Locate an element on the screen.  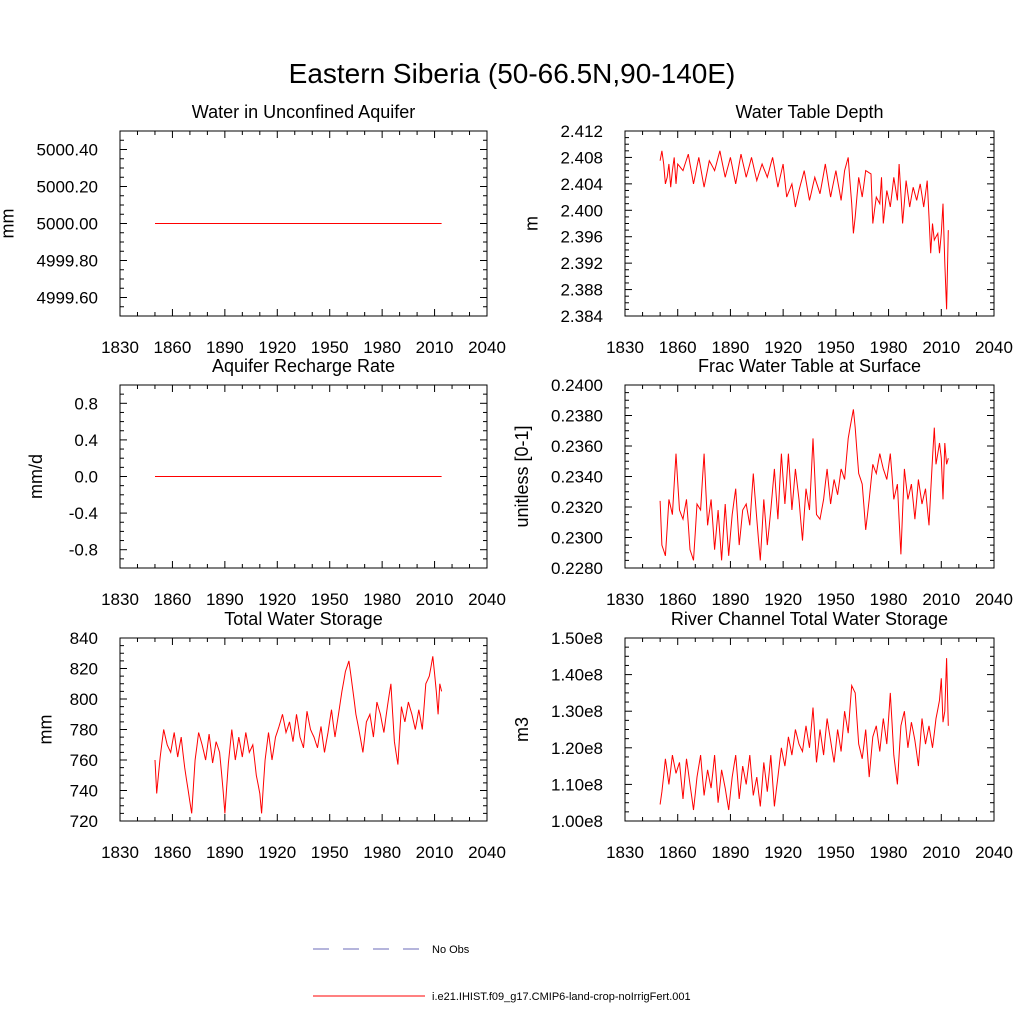
panel-title: River Channel Total Water Storage is located at coordinates (809, 619).